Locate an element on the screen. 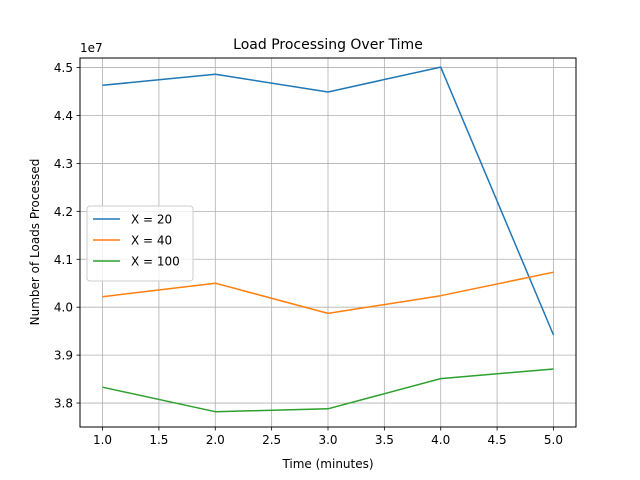  legend-label: X = 40 is located at coordinates (151, 241).